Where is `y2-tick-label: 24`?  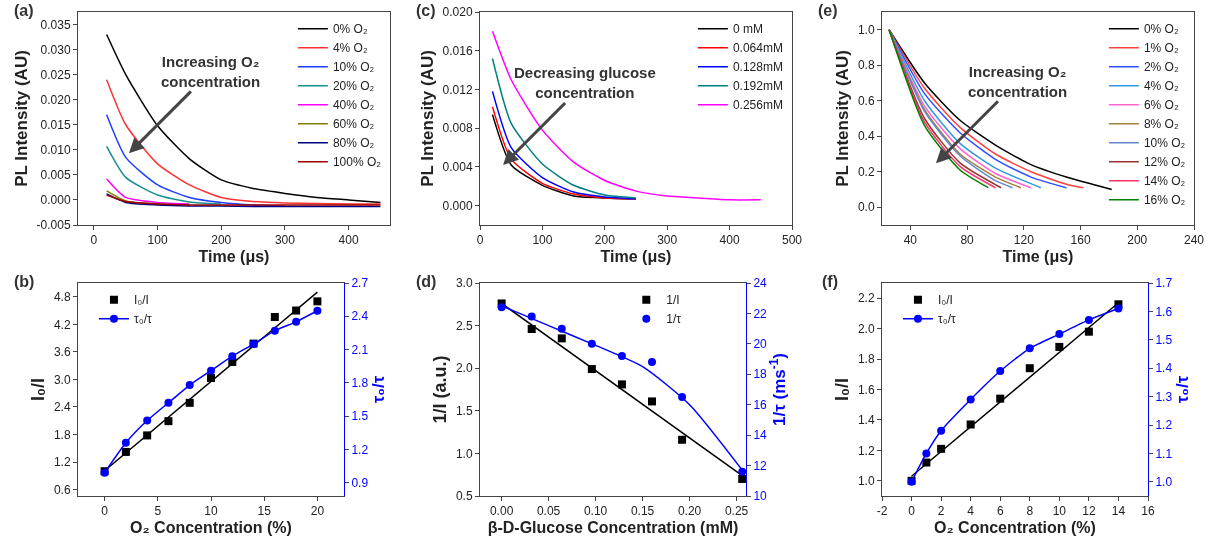
y2-tick-label: 24 is located at coordinates (760, 283).